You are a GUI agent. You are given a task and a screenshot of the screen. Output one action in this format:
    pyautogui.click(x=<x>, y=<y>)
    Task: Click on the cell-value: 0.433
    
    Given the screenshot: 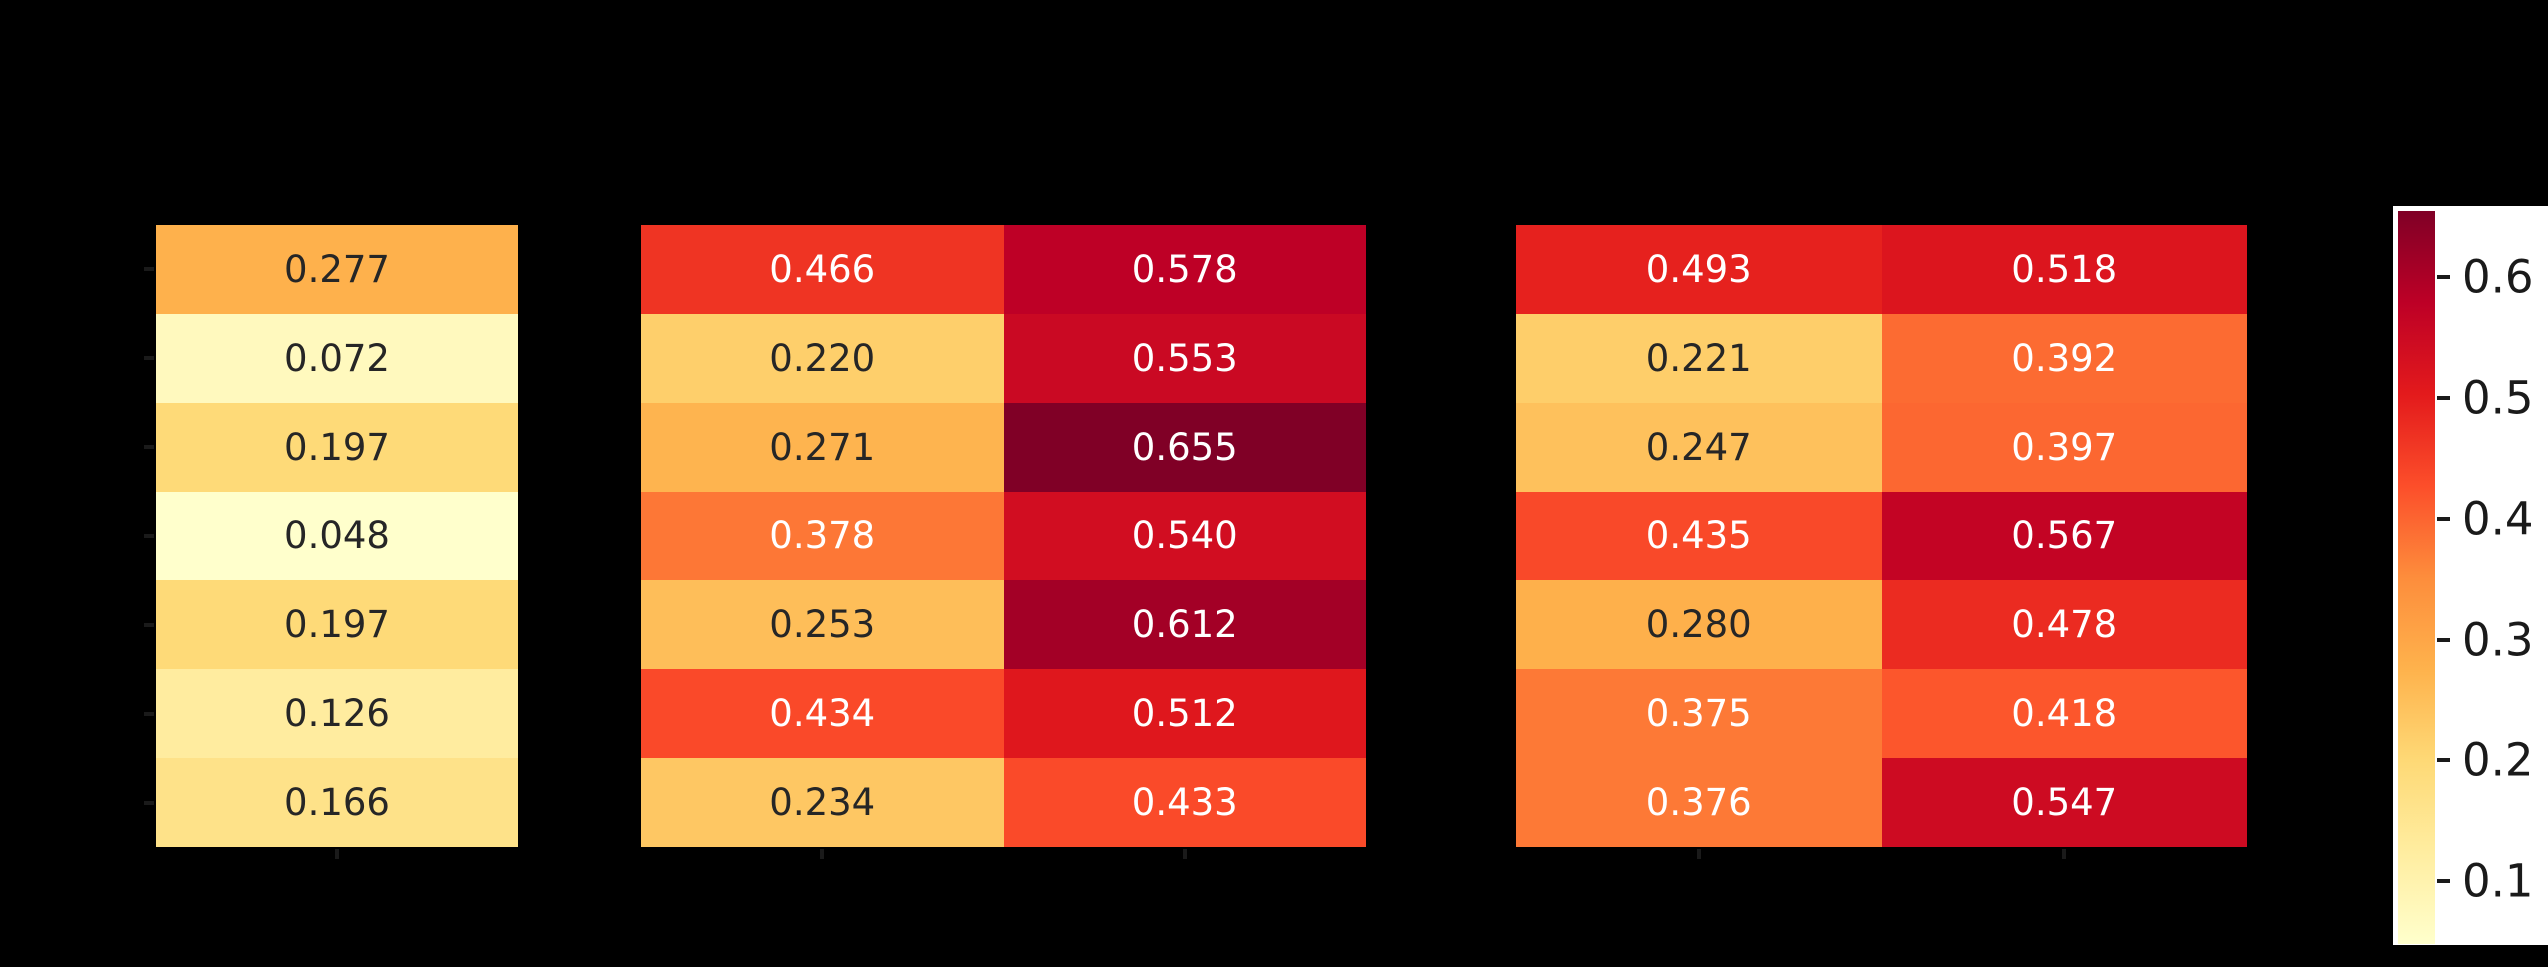 What is the action you would take?
    pyautogui.click(x=1184, y=803)
    